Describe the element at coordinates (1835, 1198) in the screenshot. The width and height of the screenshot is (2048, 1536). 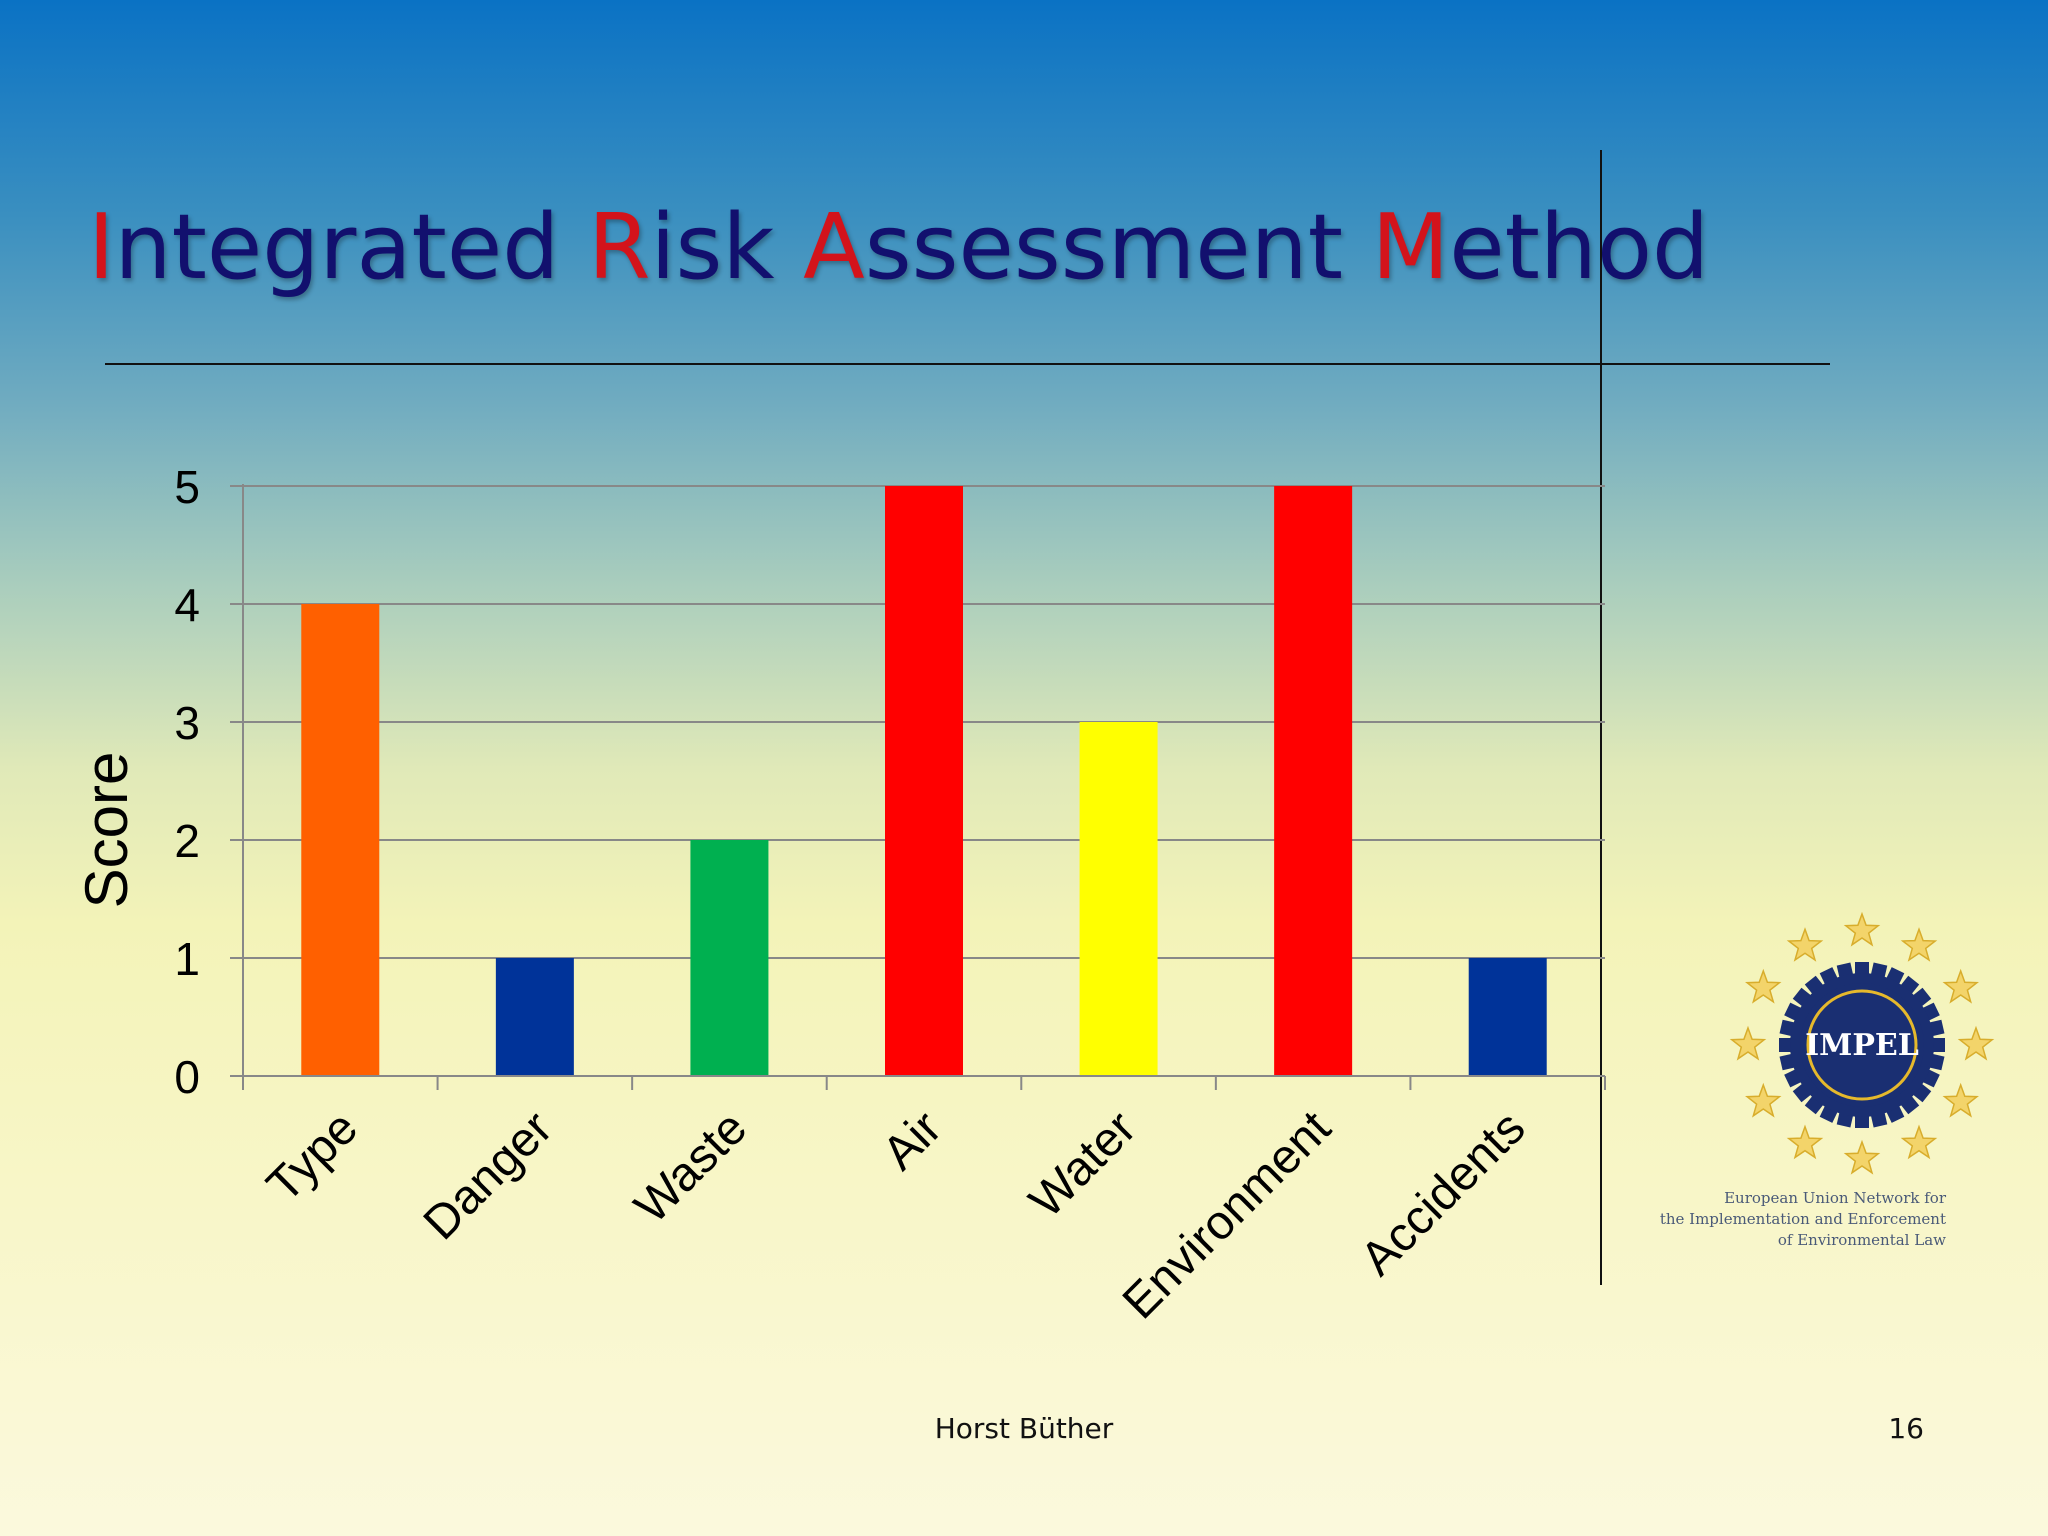
I see `logo-caption-line: European Union Network for` at that location.